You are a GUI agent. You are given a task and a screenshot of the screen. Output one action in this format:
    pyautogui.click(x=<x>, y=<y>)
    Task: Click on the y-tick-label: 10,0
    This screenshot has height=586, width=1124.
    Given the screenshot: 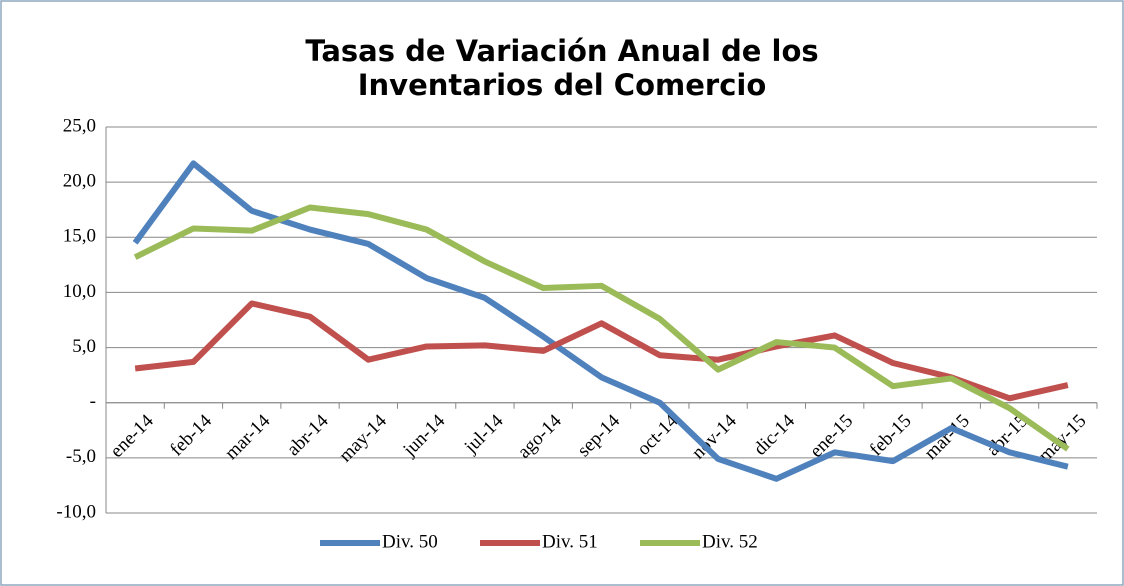 What is the action you would take?
    pyautogui.click(x=79, y=291)
    